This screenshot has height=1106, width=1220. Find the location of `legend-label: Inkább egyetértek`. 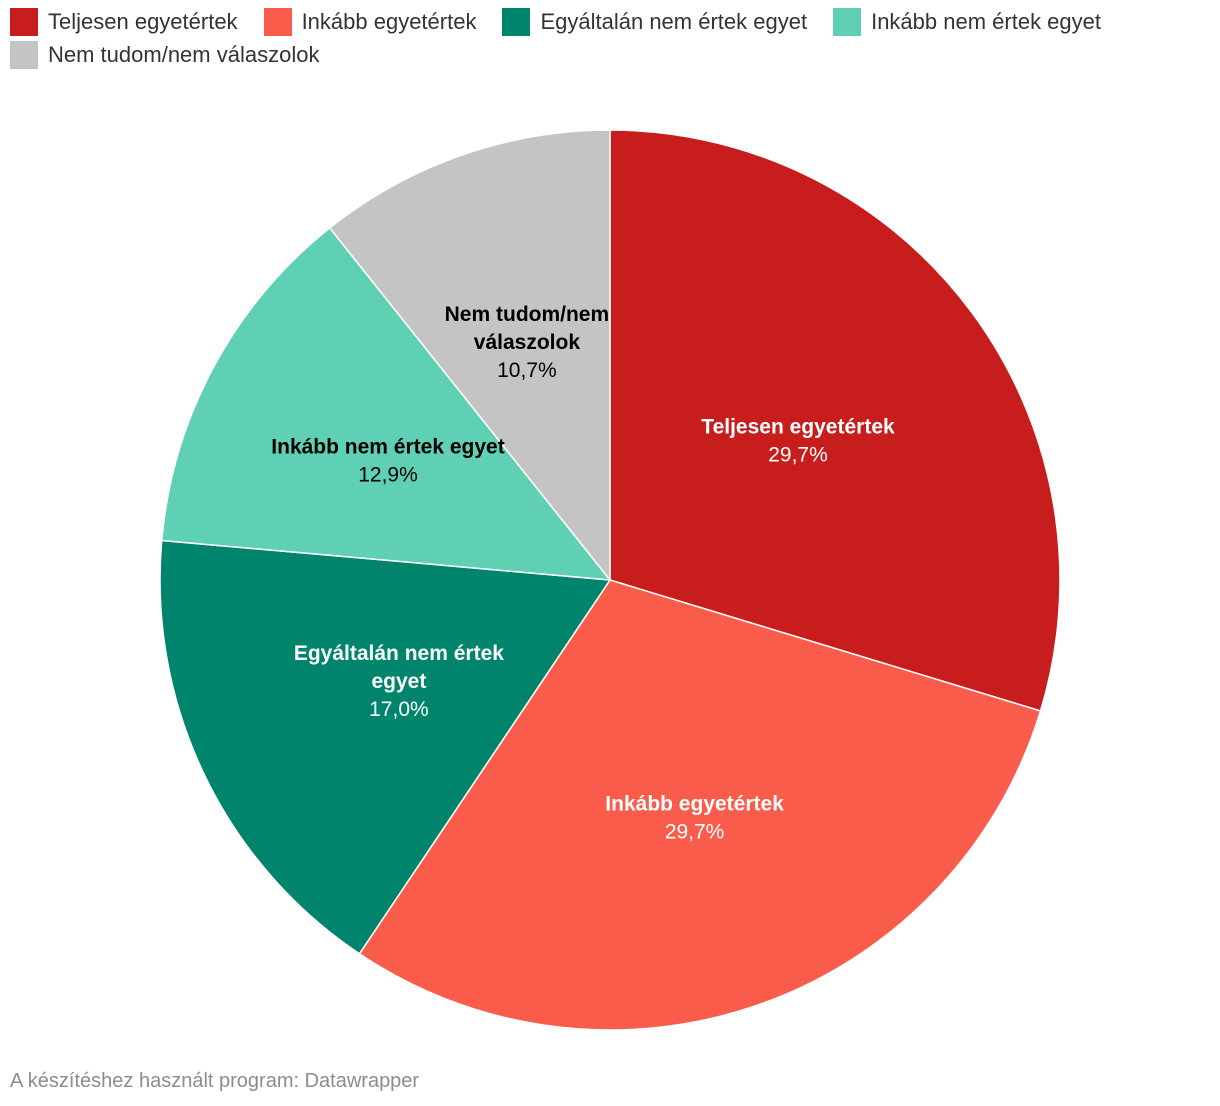

legend-label: Inkább egyetértek is located at coordinates (389, 21).